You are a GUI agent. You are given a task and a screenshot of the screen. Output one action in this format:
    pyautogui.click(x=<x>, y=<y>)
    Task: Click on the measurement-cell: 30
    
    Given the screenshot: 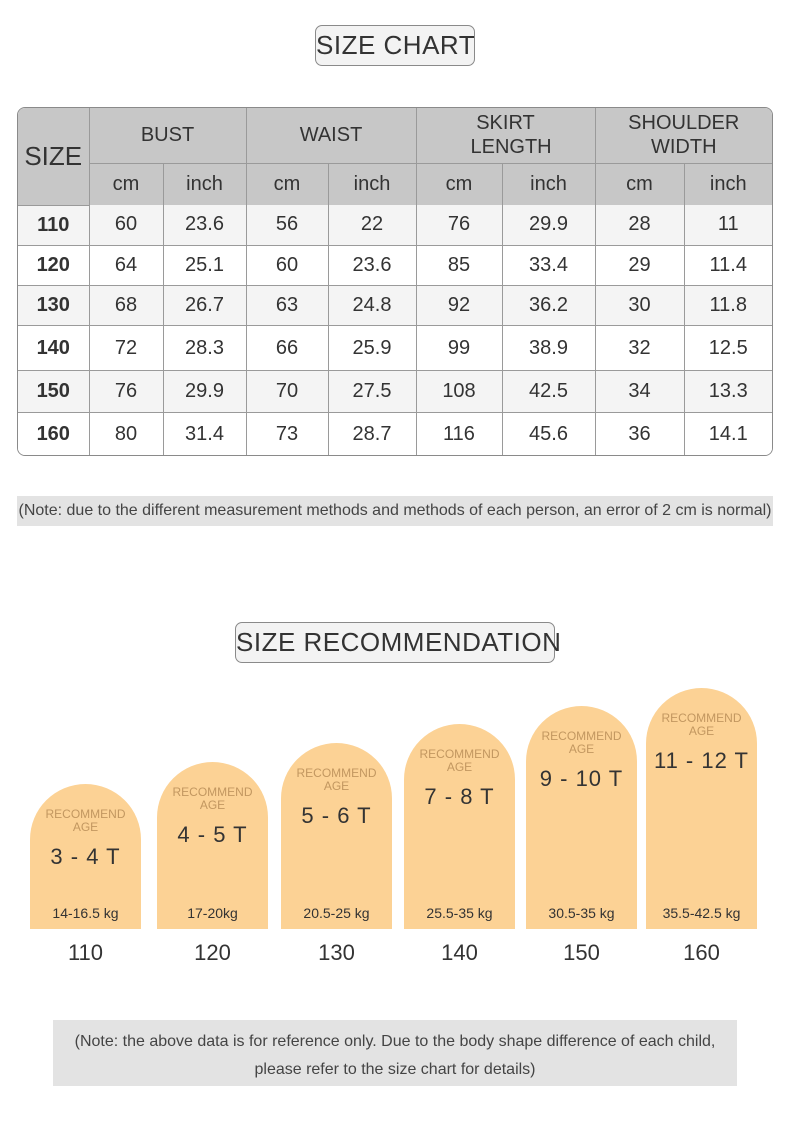 What is the action you would take?
    pyautogui.click(x=639, y=306)
    